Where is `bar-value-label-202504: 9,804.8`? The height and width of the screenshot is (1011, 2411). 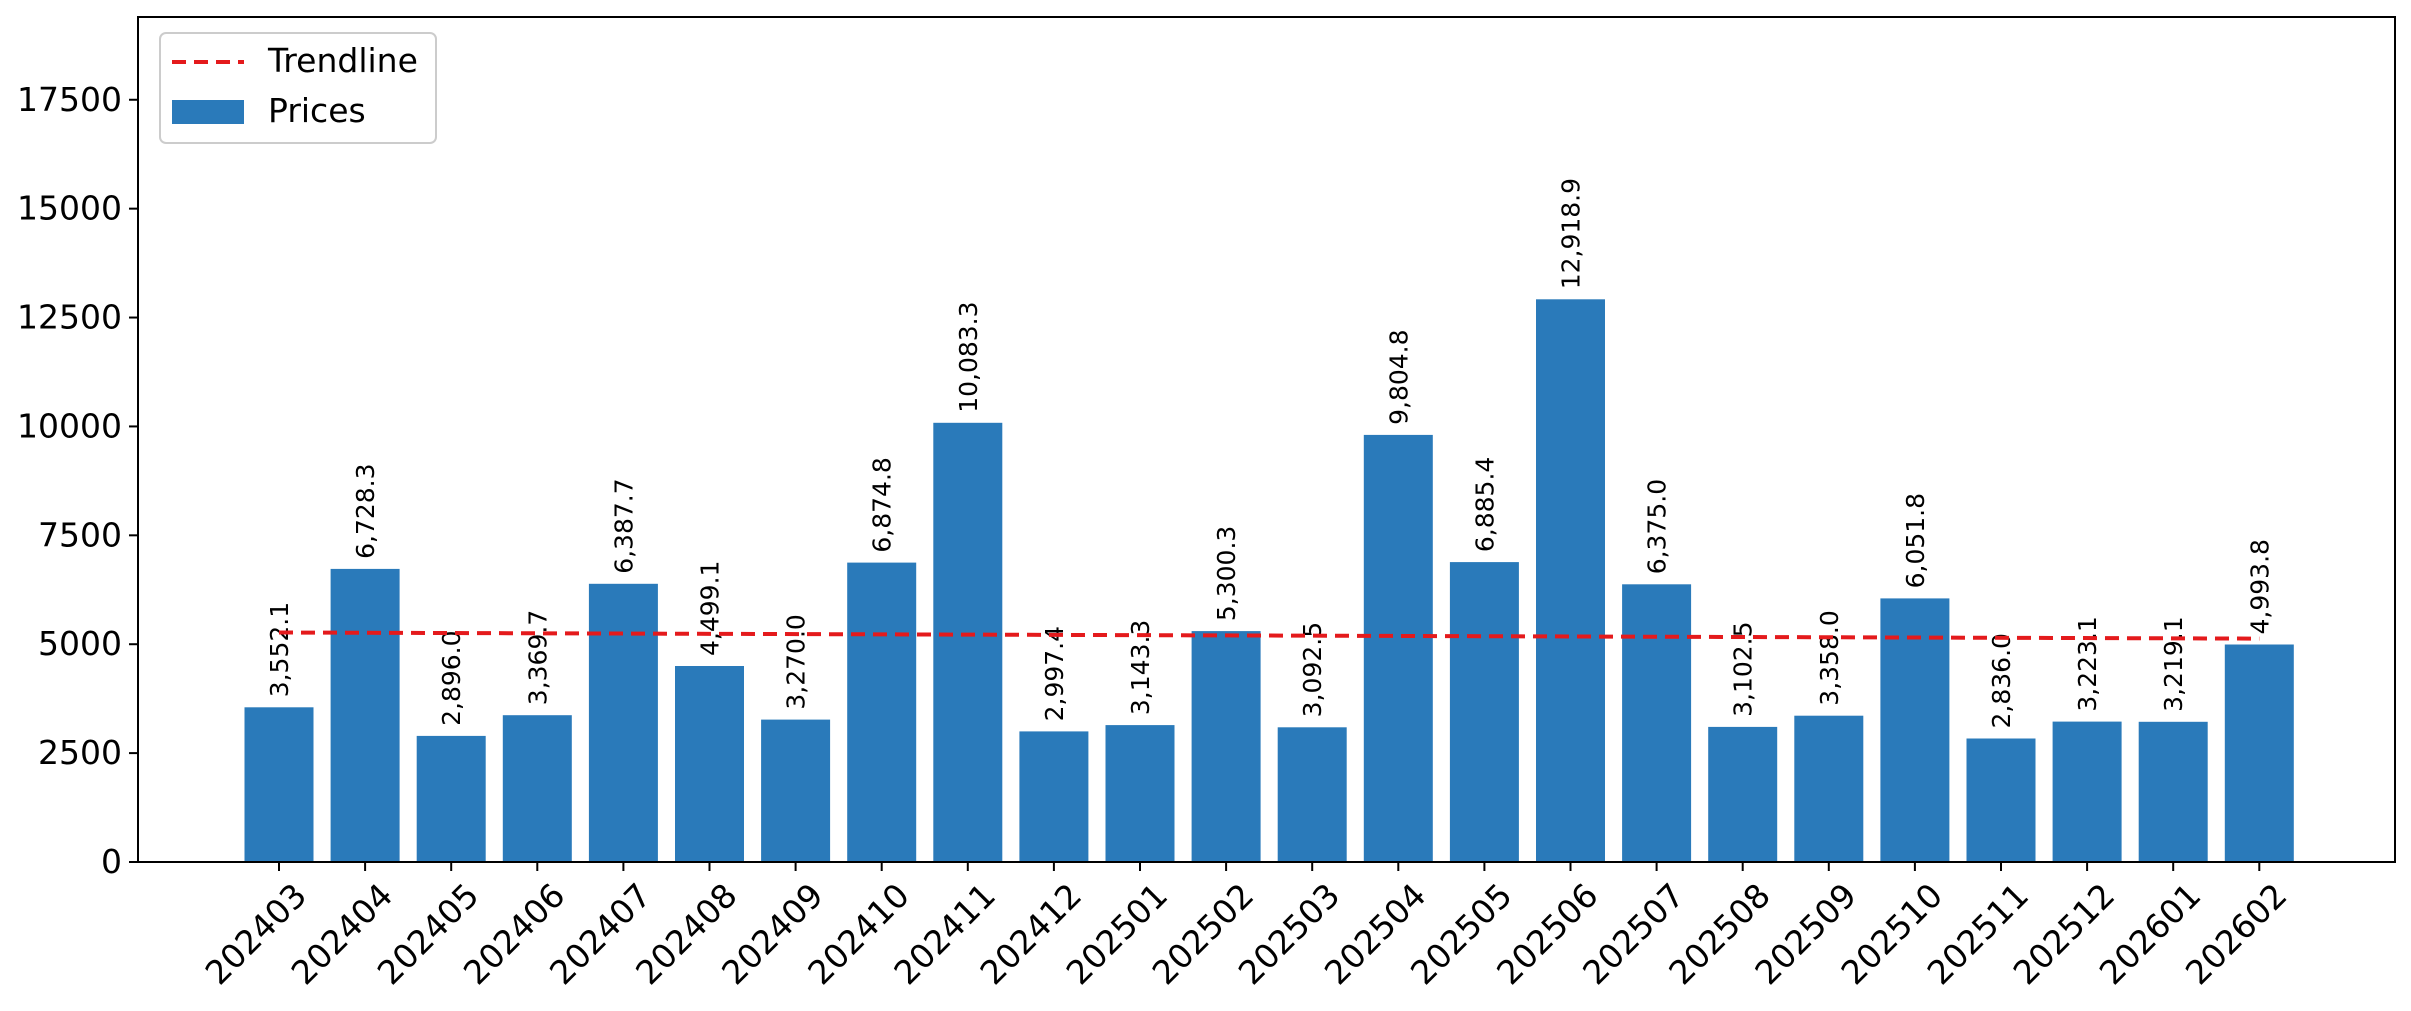 bar-value-label-202504: 9,804.8 is located at coordinates (1398, 376).